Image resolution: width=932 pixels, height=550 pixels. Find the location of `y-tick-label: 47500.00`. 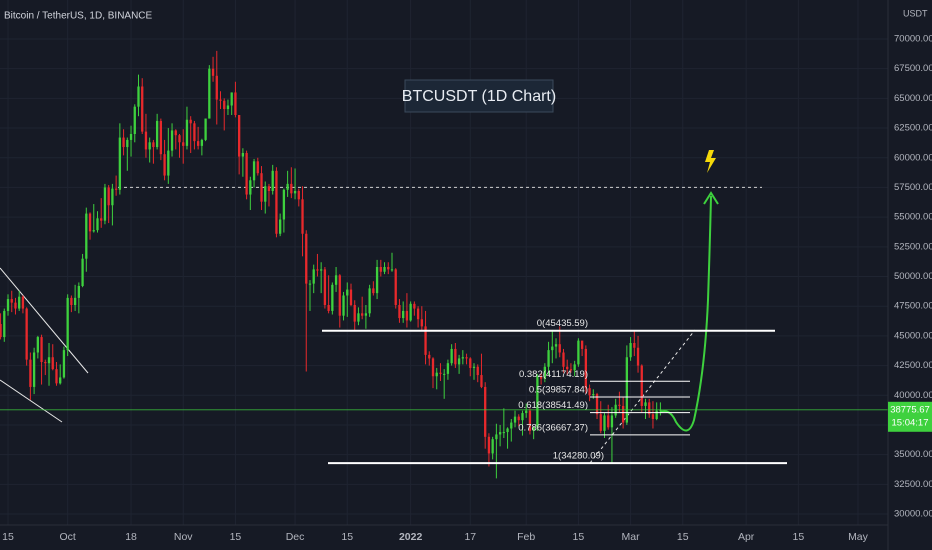

y-tick-label: 47500.00 is located at coordinates (913, 306).